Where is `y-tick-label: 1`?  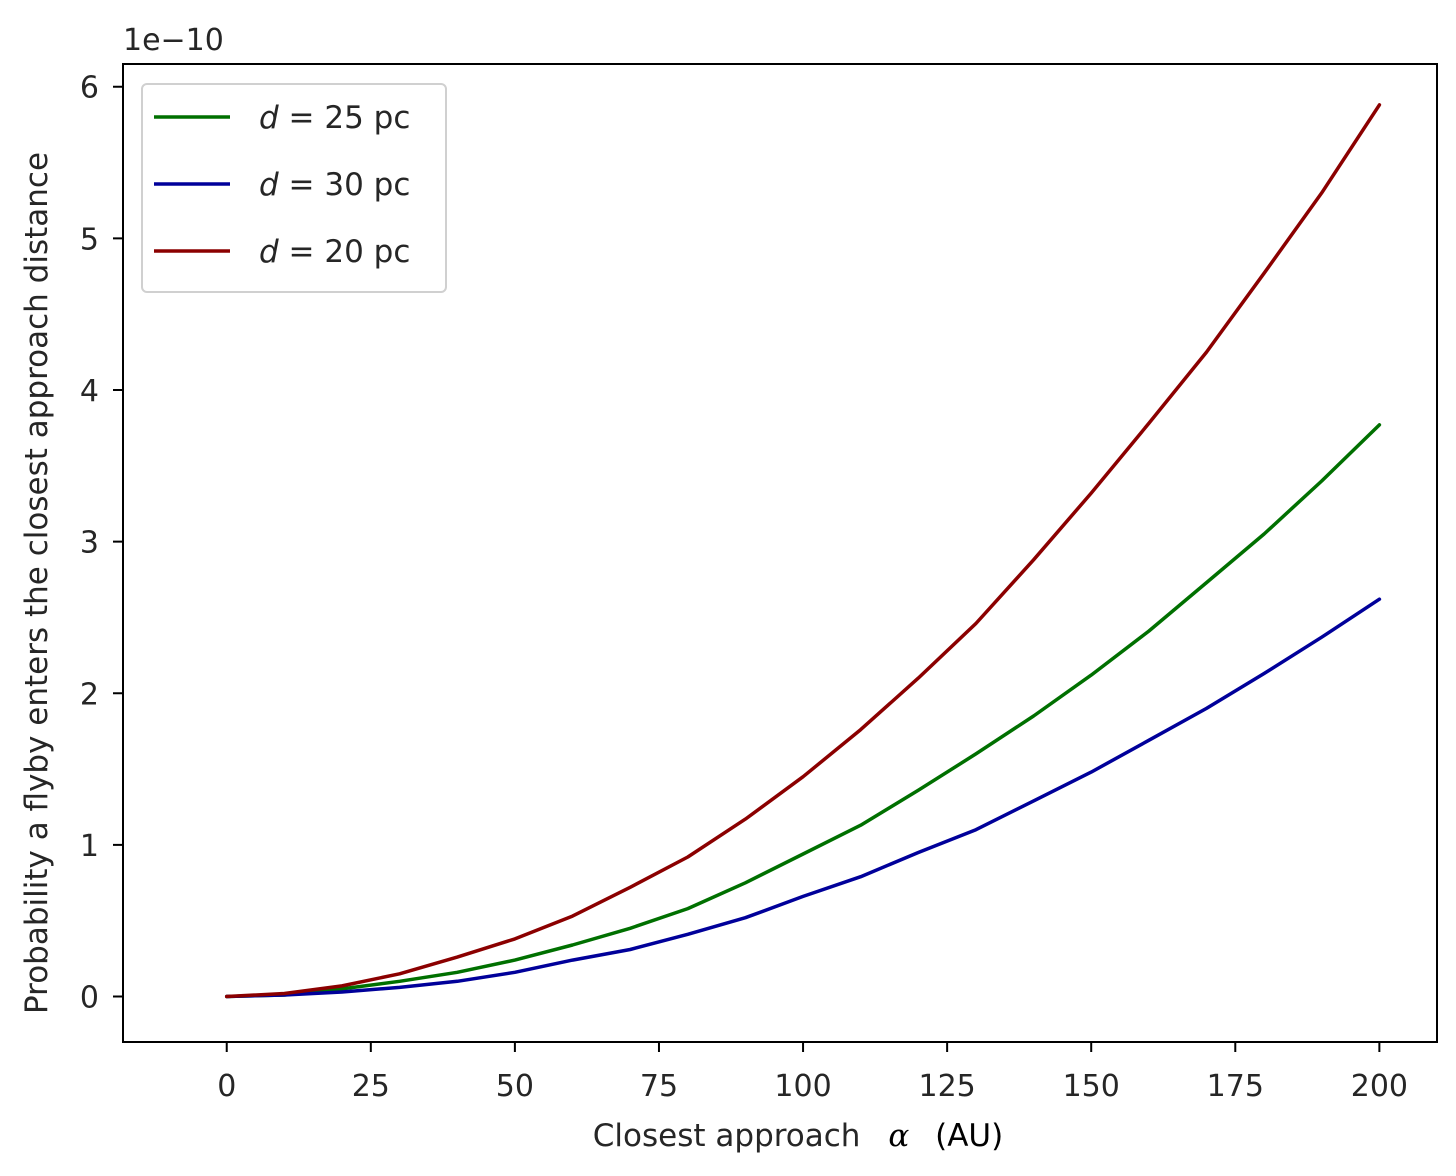
y-tick-label: 1 is located at coordinates (89, 846).